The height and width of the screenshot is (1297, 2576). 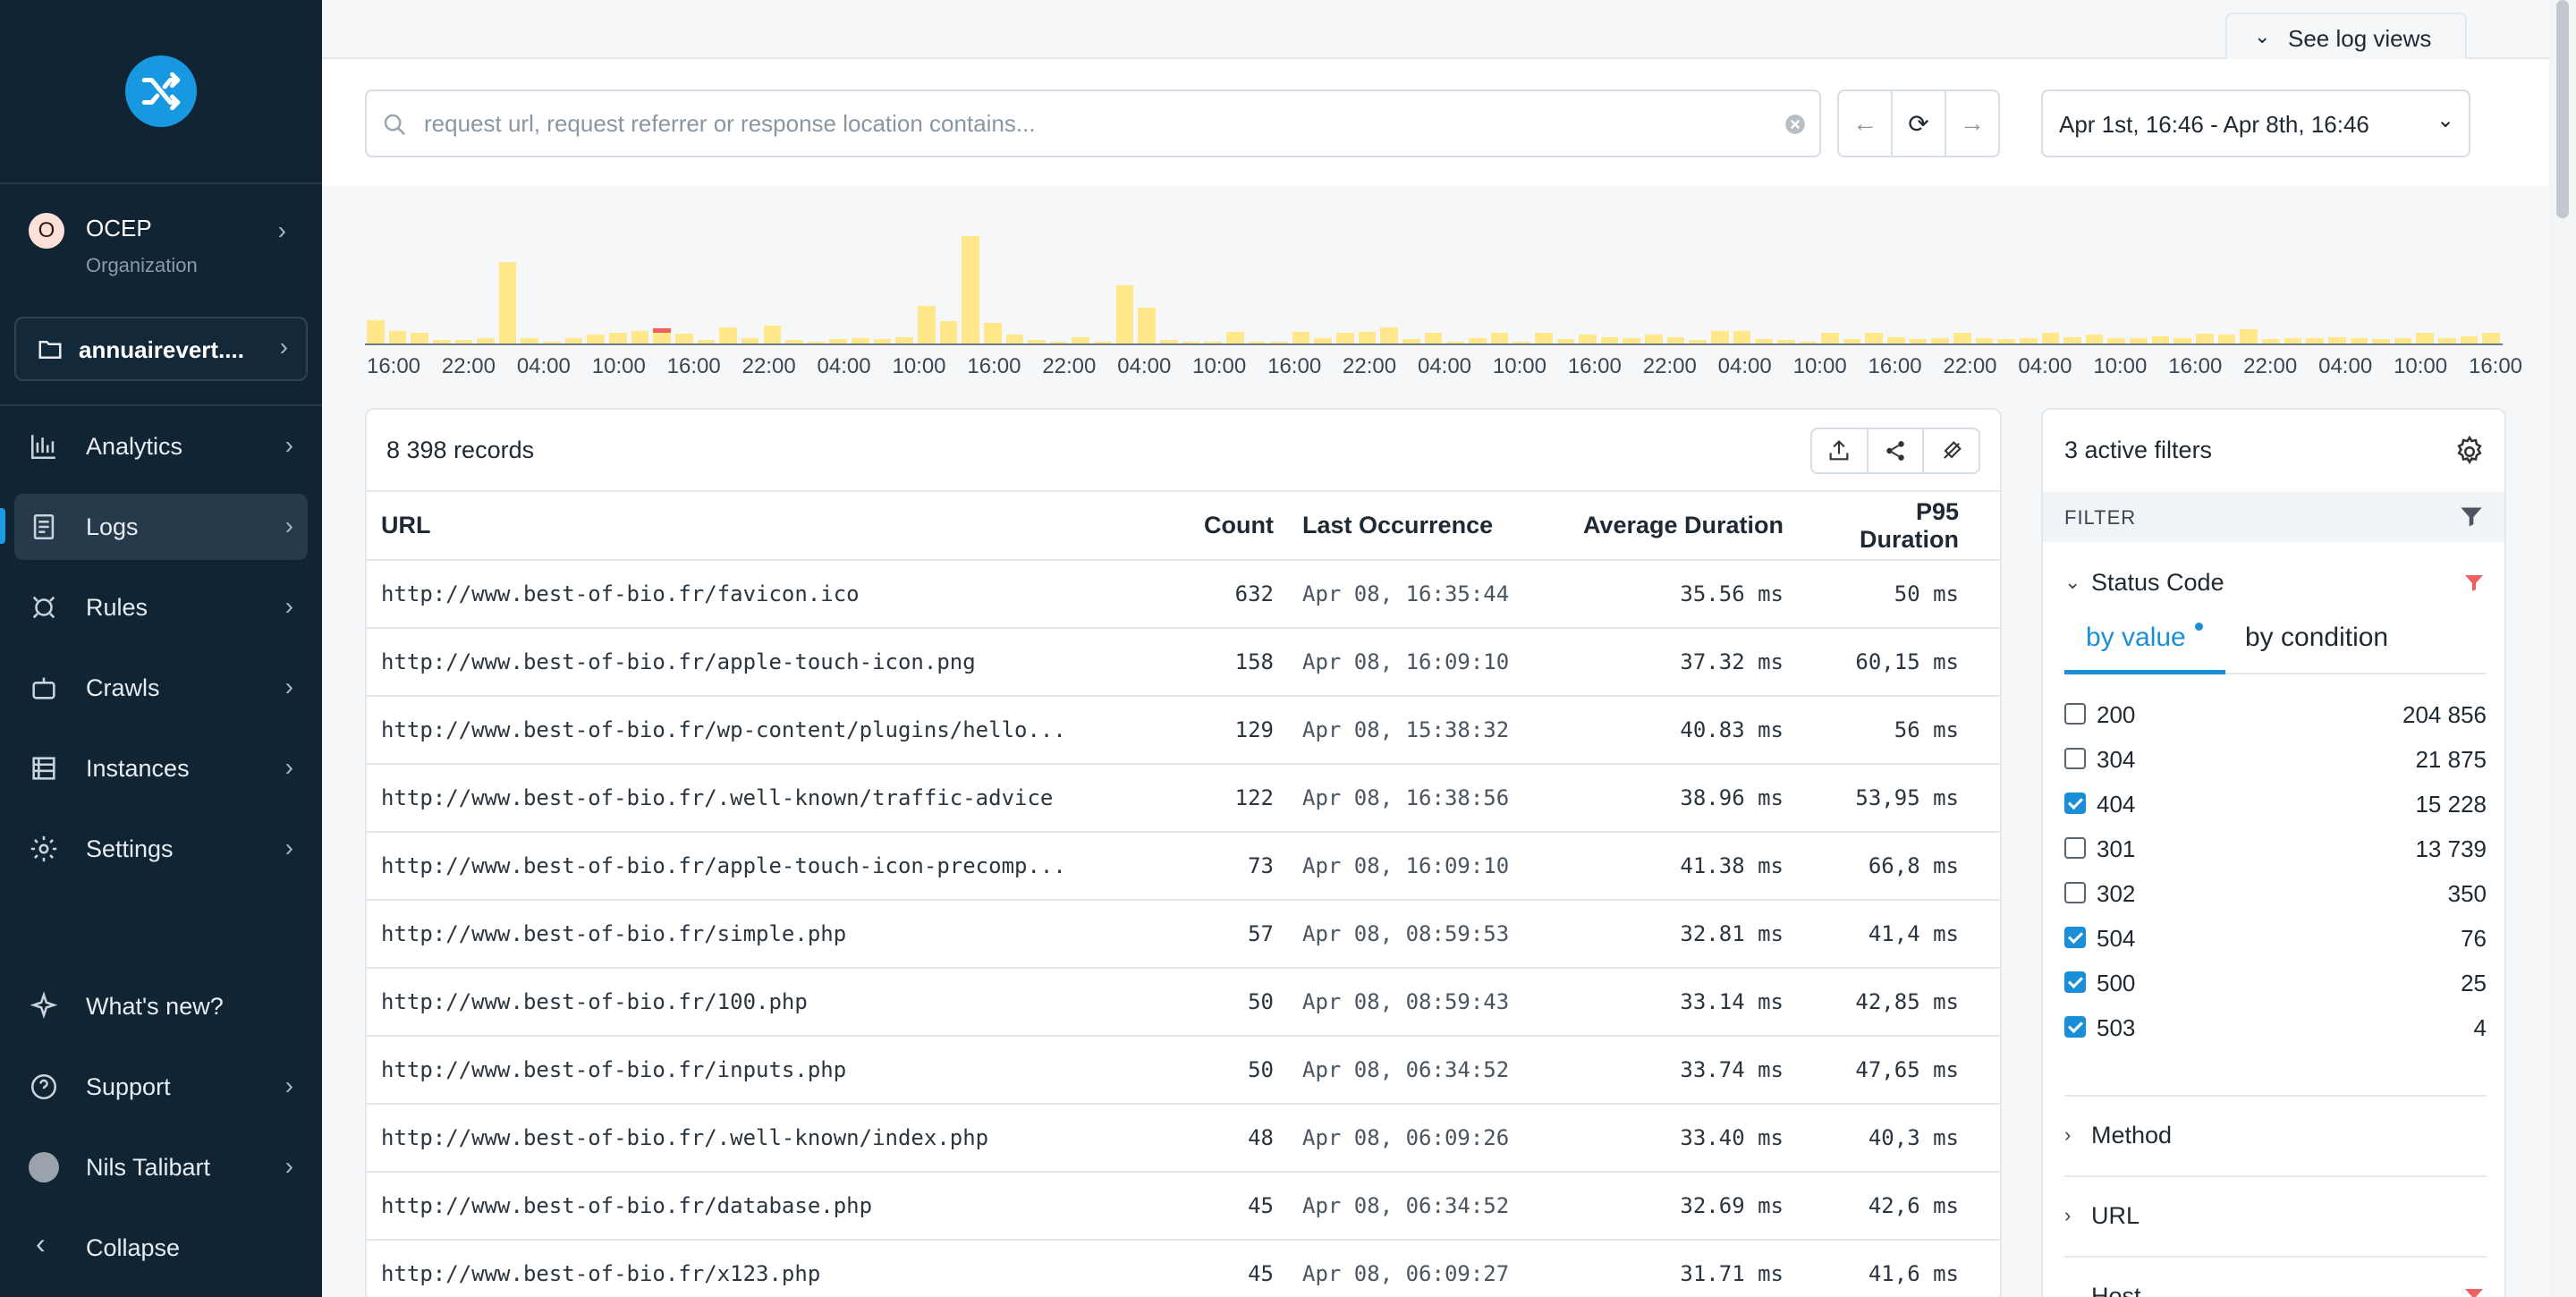 I want to click on status-code-section-header: ⌄ Status Code, so click(x=2275, y=585).